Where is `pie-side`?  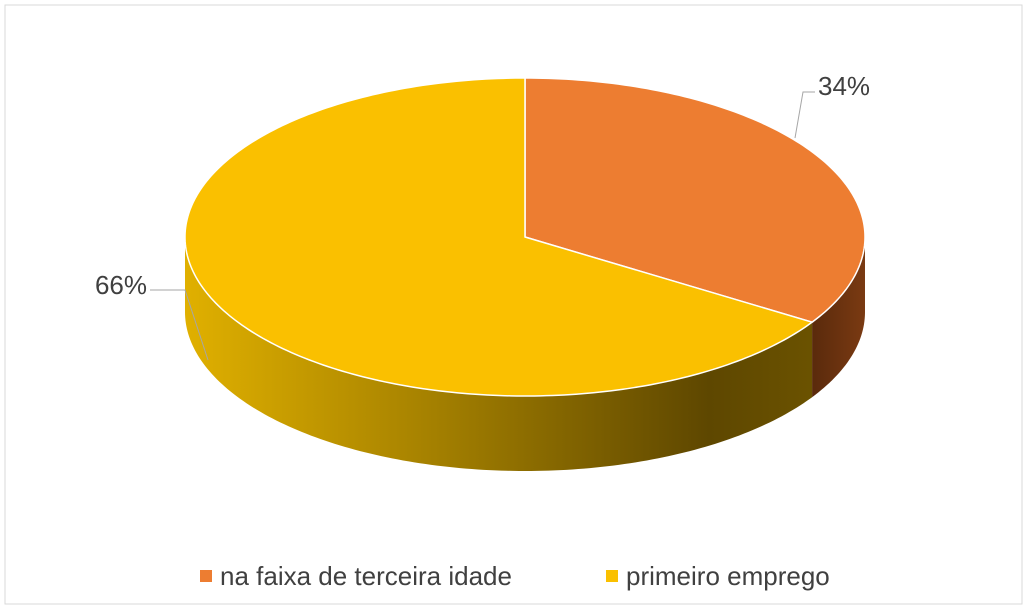
pie-side is located at coordinates (838, 317).